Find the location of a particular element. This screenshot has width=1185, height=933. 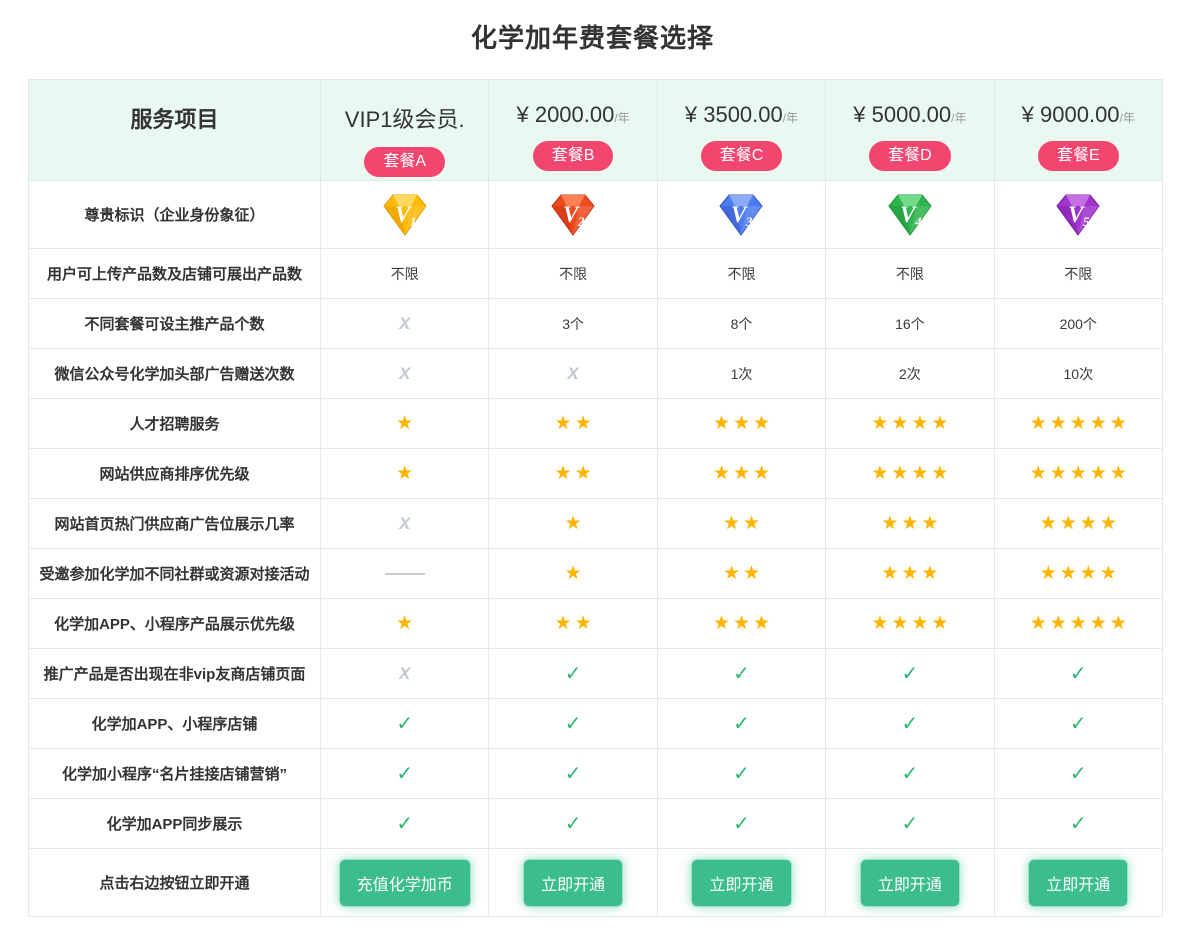

cell-text: 不限 is located at coordinates (404, 273).